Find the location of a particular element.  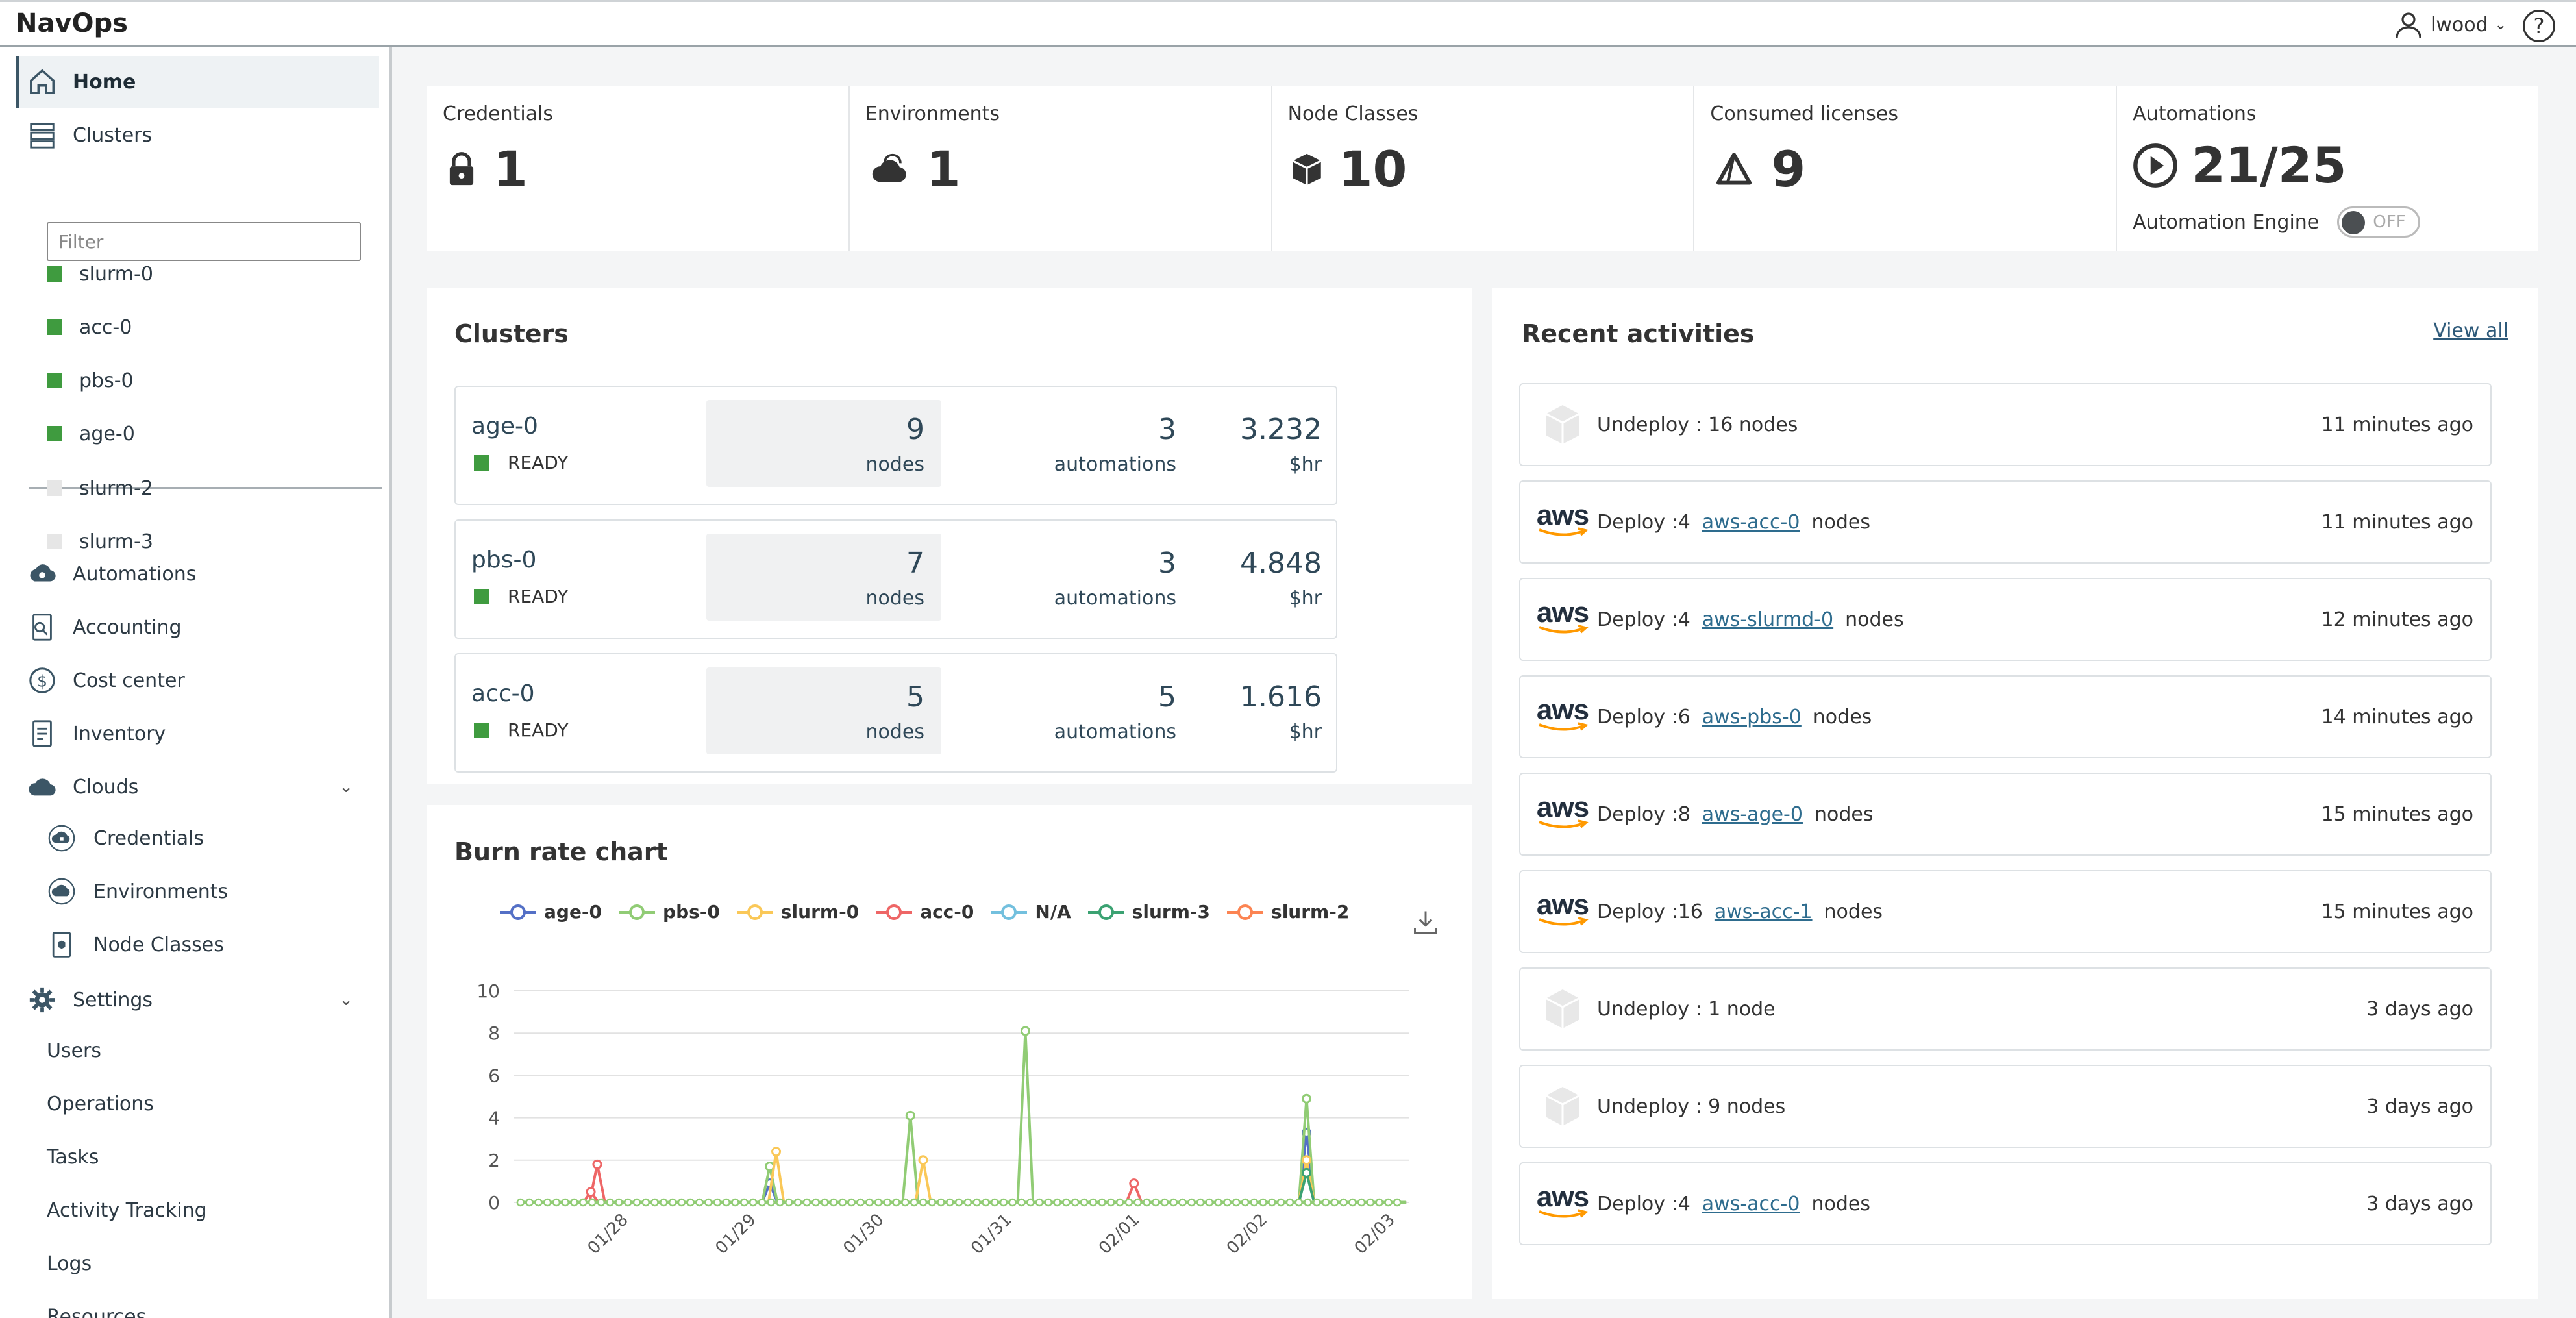

activity-item: Undeploy : 9 nodes 3 days ago is located at coordinates (2005, 1106).